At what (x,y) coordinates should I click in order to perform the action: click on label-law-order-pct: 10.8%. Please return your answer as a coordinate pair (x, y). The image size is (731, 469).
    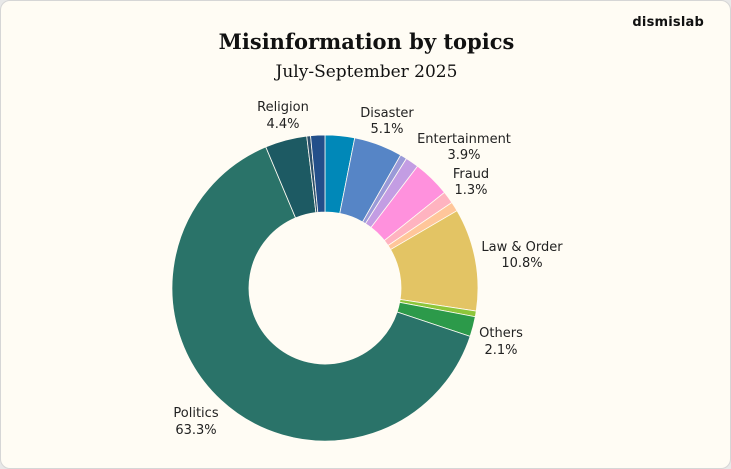
    Looking at the image, I should click on (521, 263).